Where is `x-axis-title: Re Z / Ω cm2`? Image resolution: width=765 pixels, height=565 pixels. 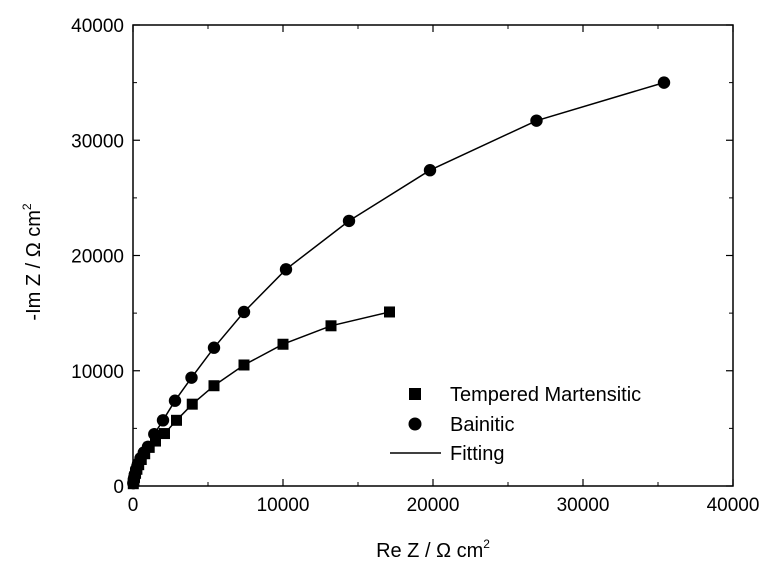 x-axis-title: Re Z / Ω cm2 is located at coordinates (433, 549).